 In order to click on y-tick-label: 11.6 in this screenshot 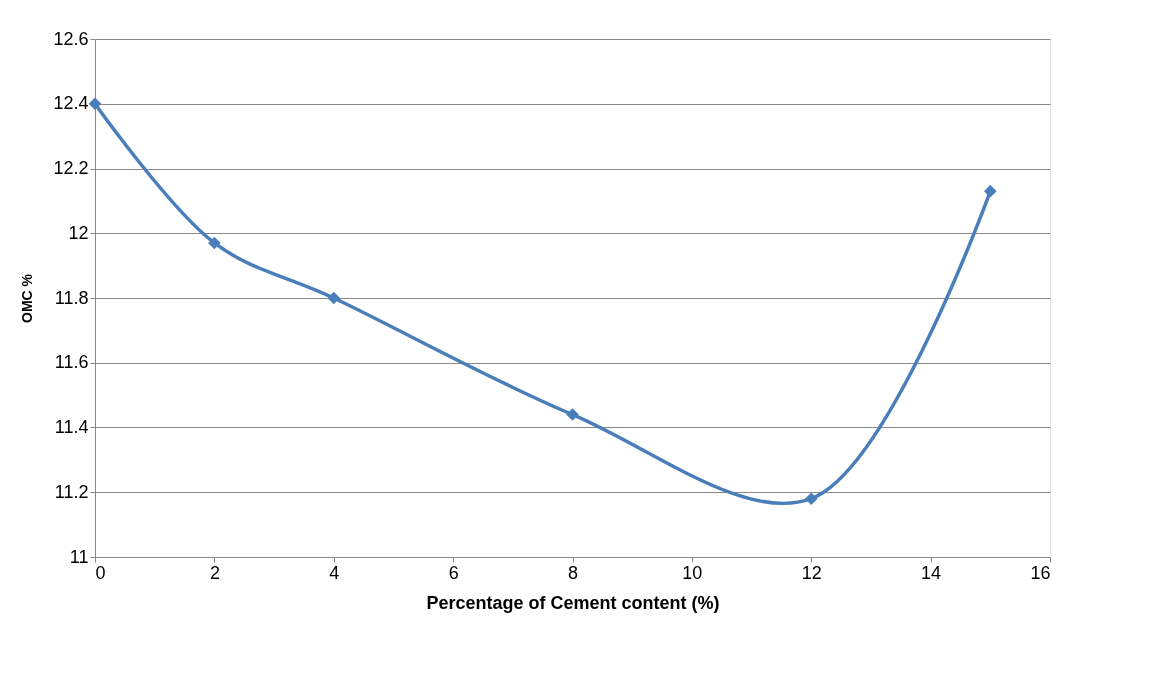, I will do `click(71, 362)`.